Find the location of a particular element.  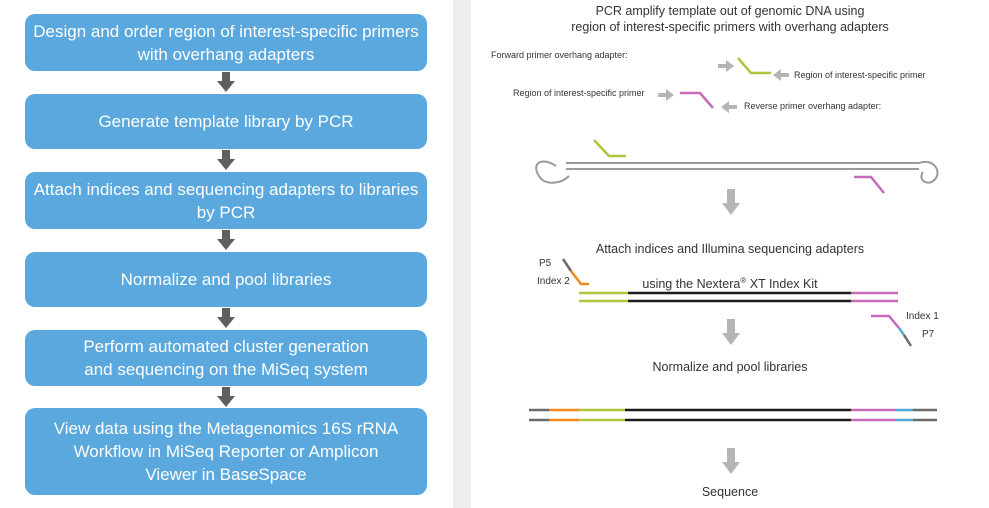

registered-mark: ® is located at coordinates (743, 280).